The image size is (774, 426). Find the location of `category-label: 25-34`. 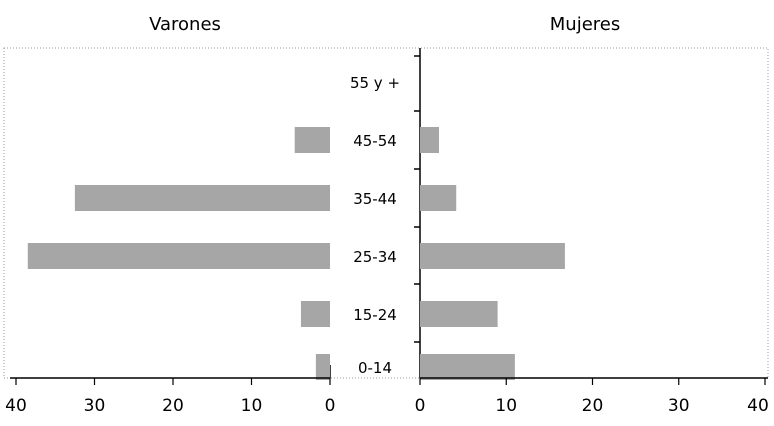

category-label: 25-34 is located at coordinates (375, 257).